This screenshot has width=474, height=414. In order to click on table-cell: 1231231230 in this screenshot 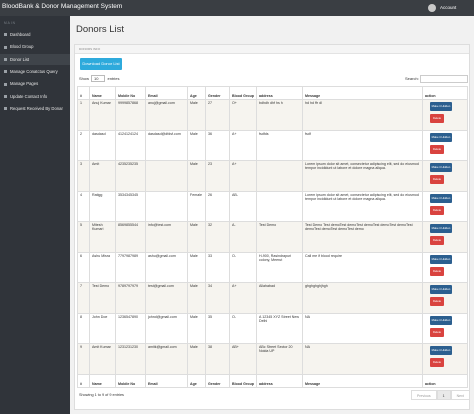, I will do `click(130, 359)`.